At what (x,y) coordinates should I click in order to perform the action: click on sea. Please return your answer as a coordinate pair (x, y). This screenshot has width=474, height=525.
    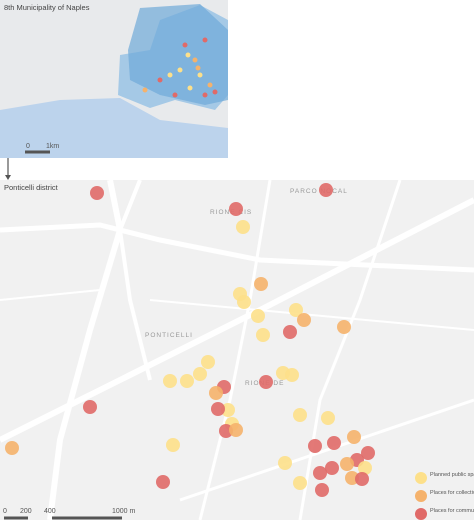
    Looking at the image, I should click on (114, 128).